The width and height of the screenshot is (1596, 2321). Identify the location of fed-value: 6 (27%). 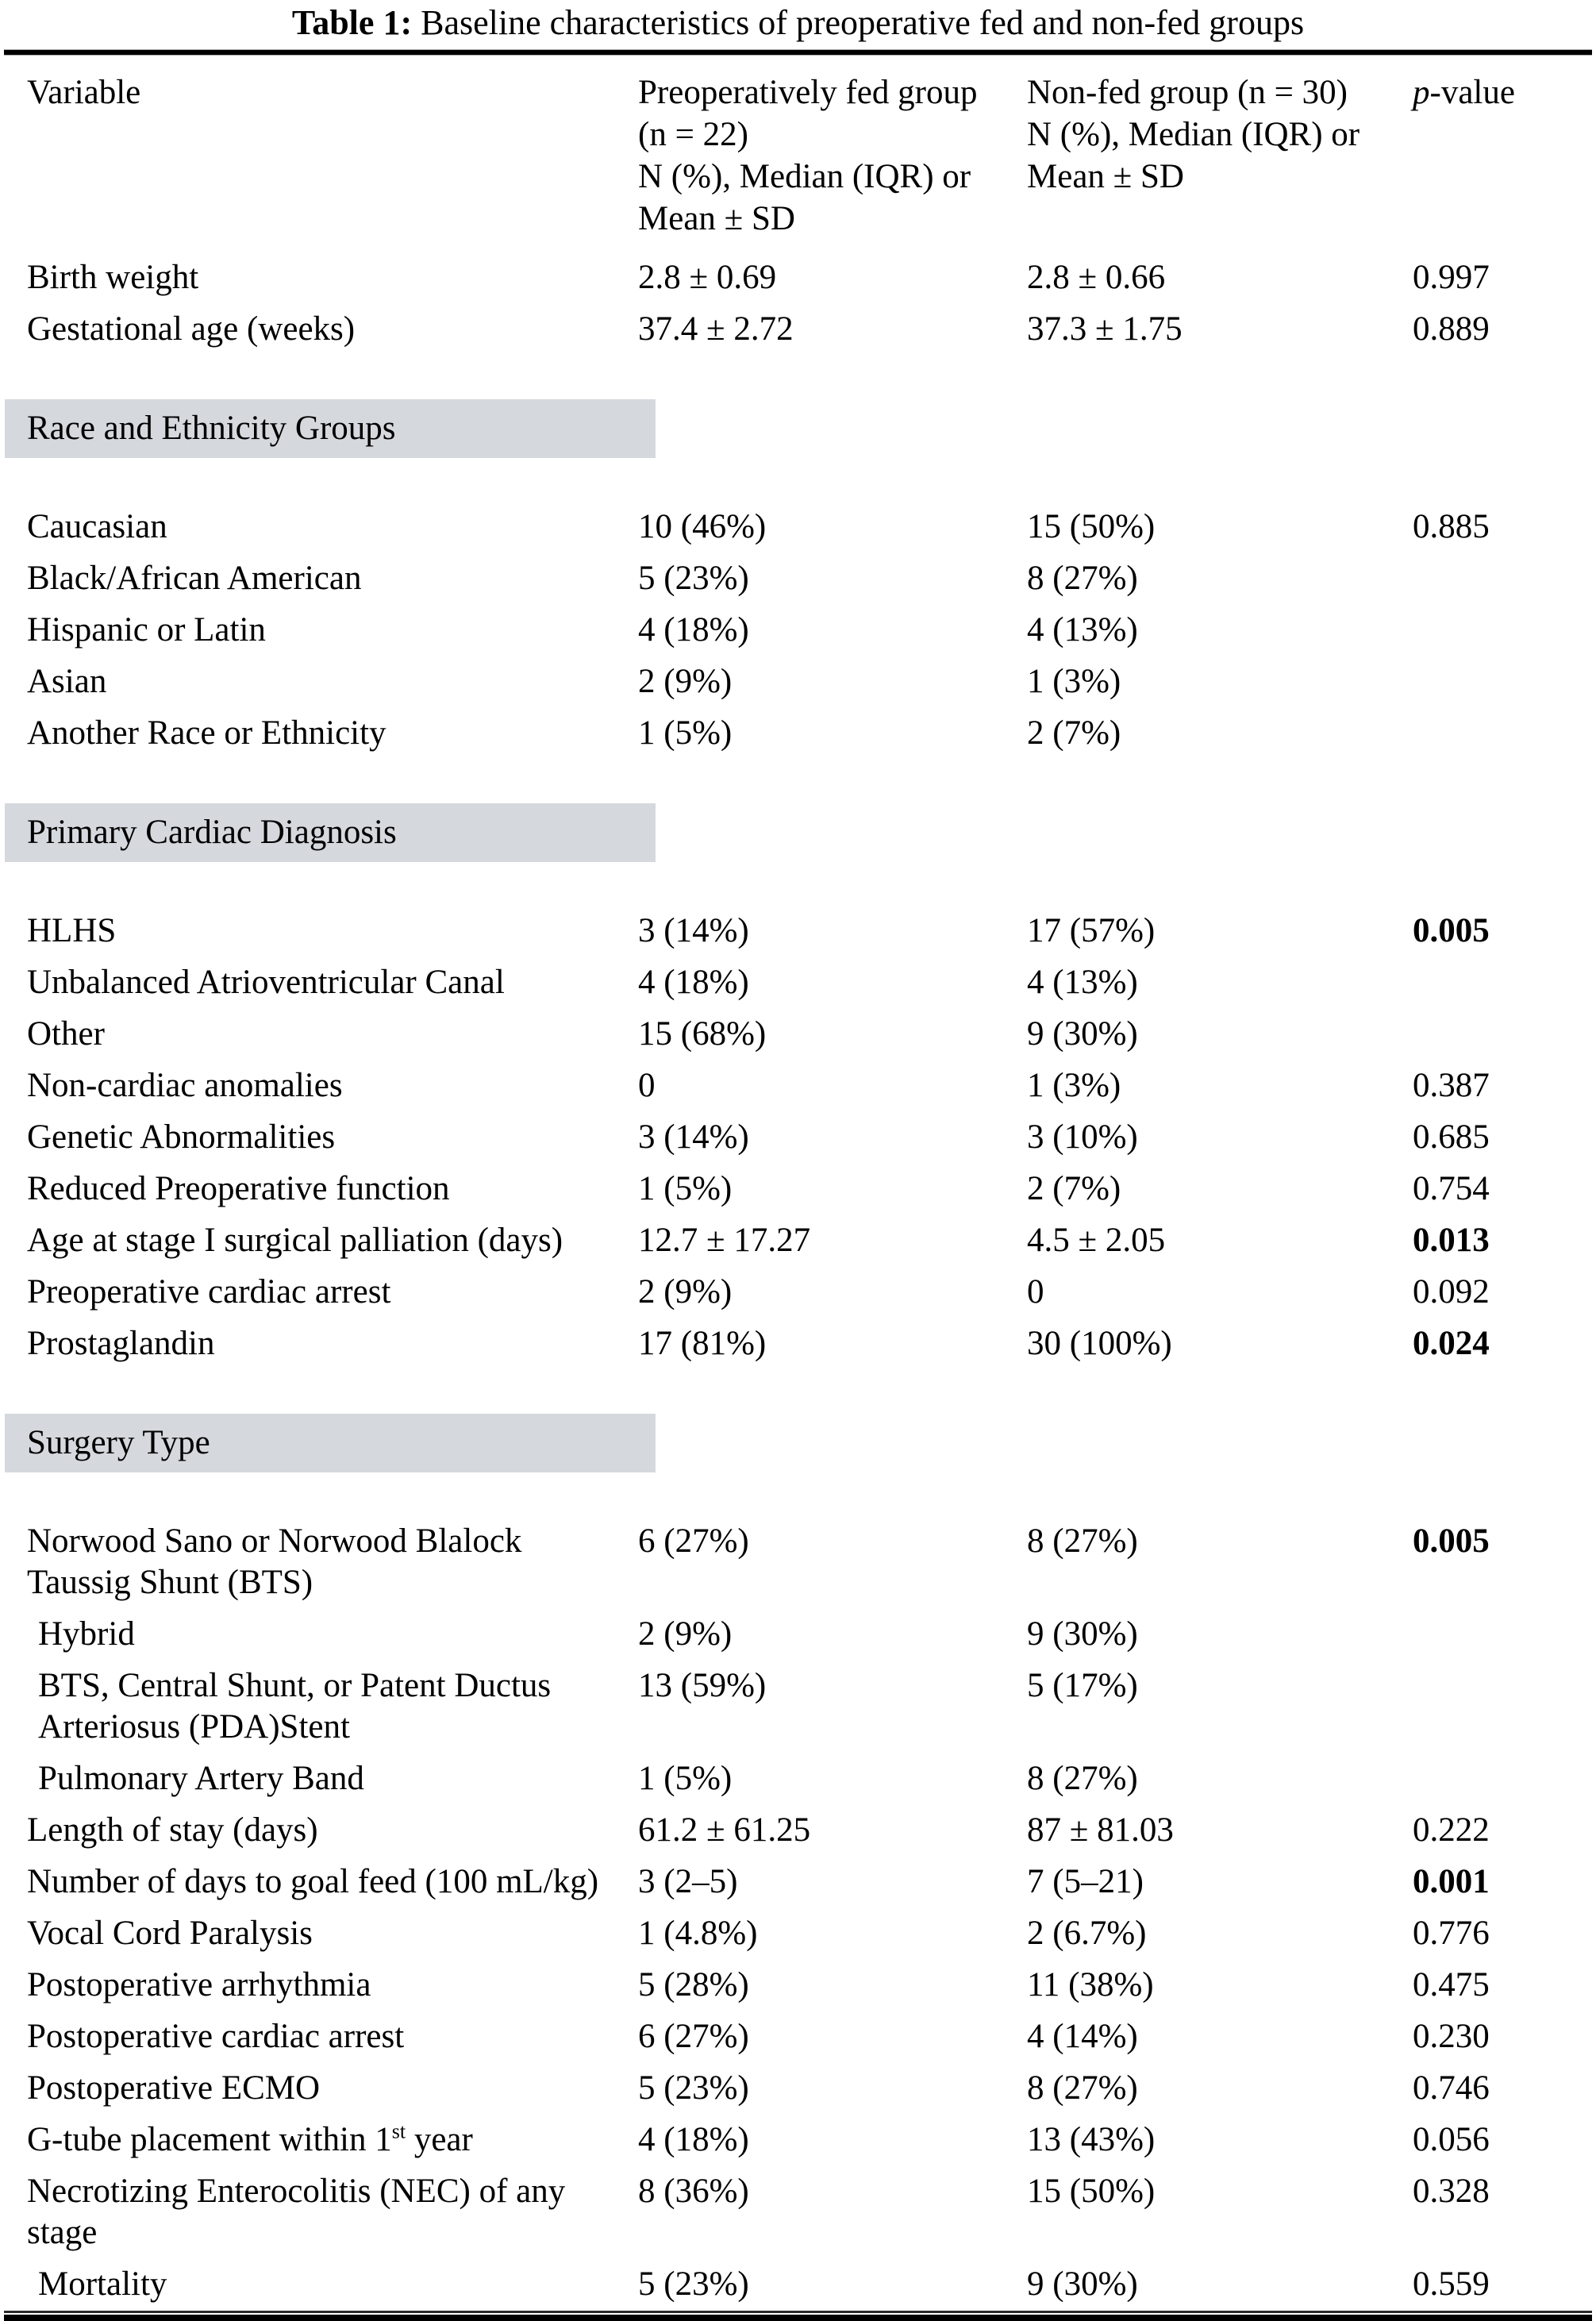
(693, 2036).